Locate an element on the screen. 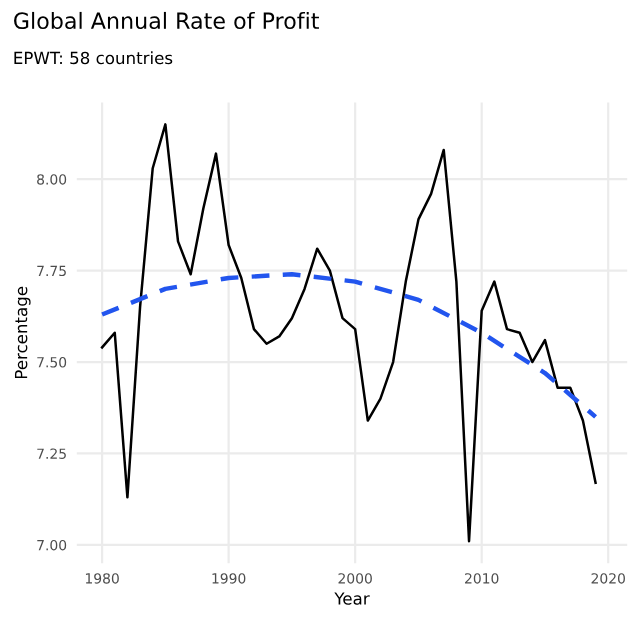  y-axis-title: Percentage is located at coordinates (22, 332).